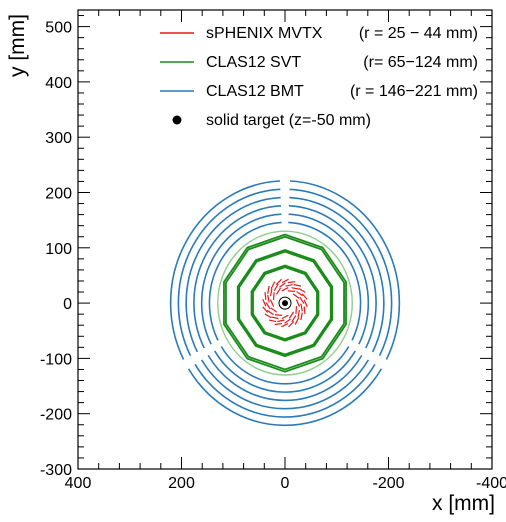  Describe the element at coordinates (414, 91) in the screenshot. I see `legend-range-bmt: (r = 146−221 mm)` at that location.